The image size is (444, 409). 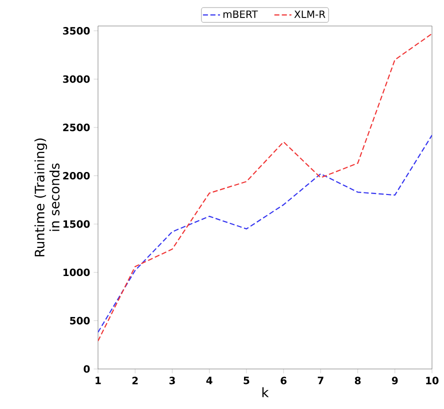 What do you see at coordinates (87, 369) in the screenshot?
I see `y-tick-label: 0` at bounding box center [87, 369].